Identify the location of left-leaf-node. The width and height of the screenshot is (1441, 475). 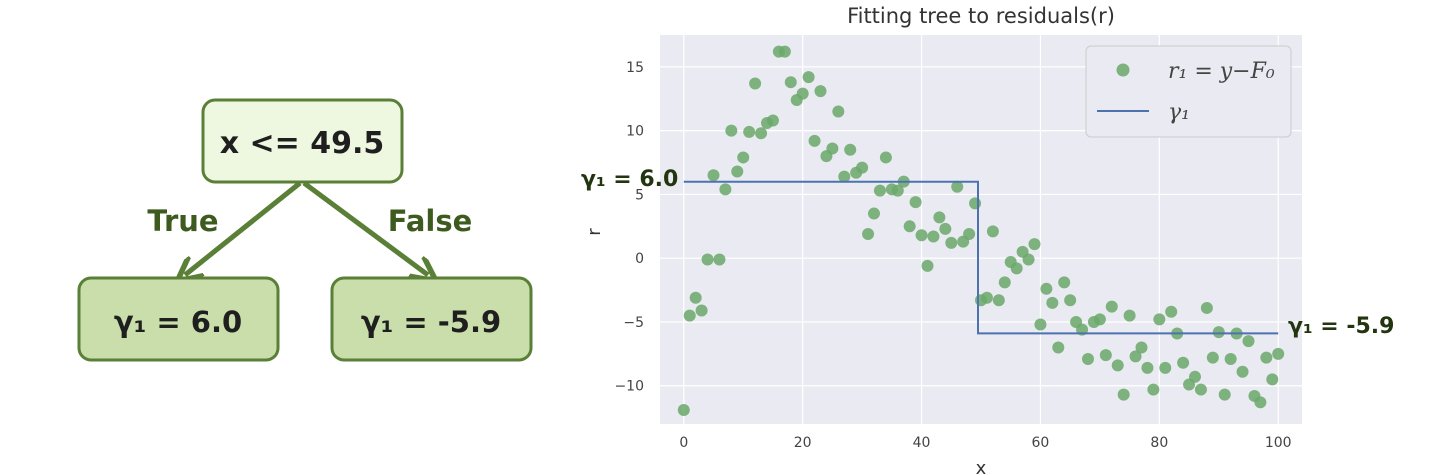
(178, 319).